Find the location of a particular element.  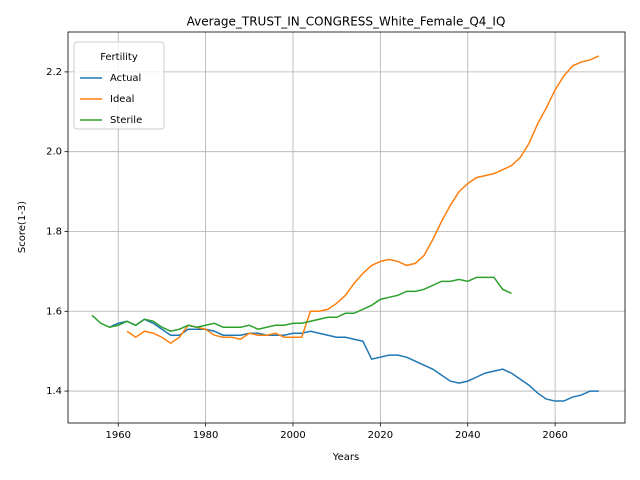

y-tick-label: 1.4 is located at coordinates (54, 391).